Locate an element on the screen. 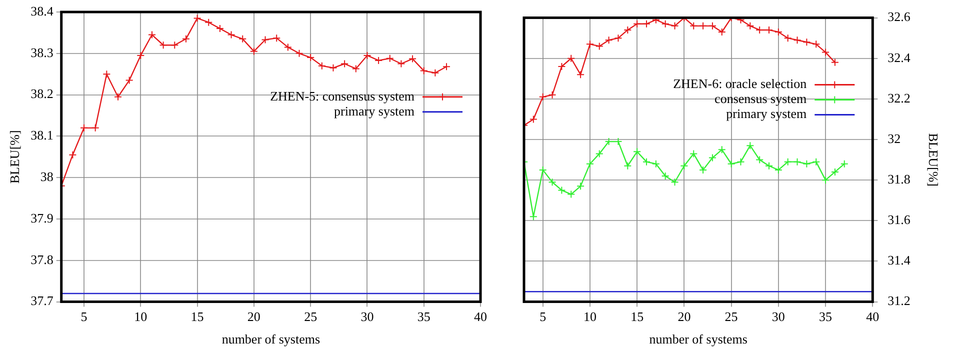  y2-tick-label: 32 is located at coordinates (894, 138).